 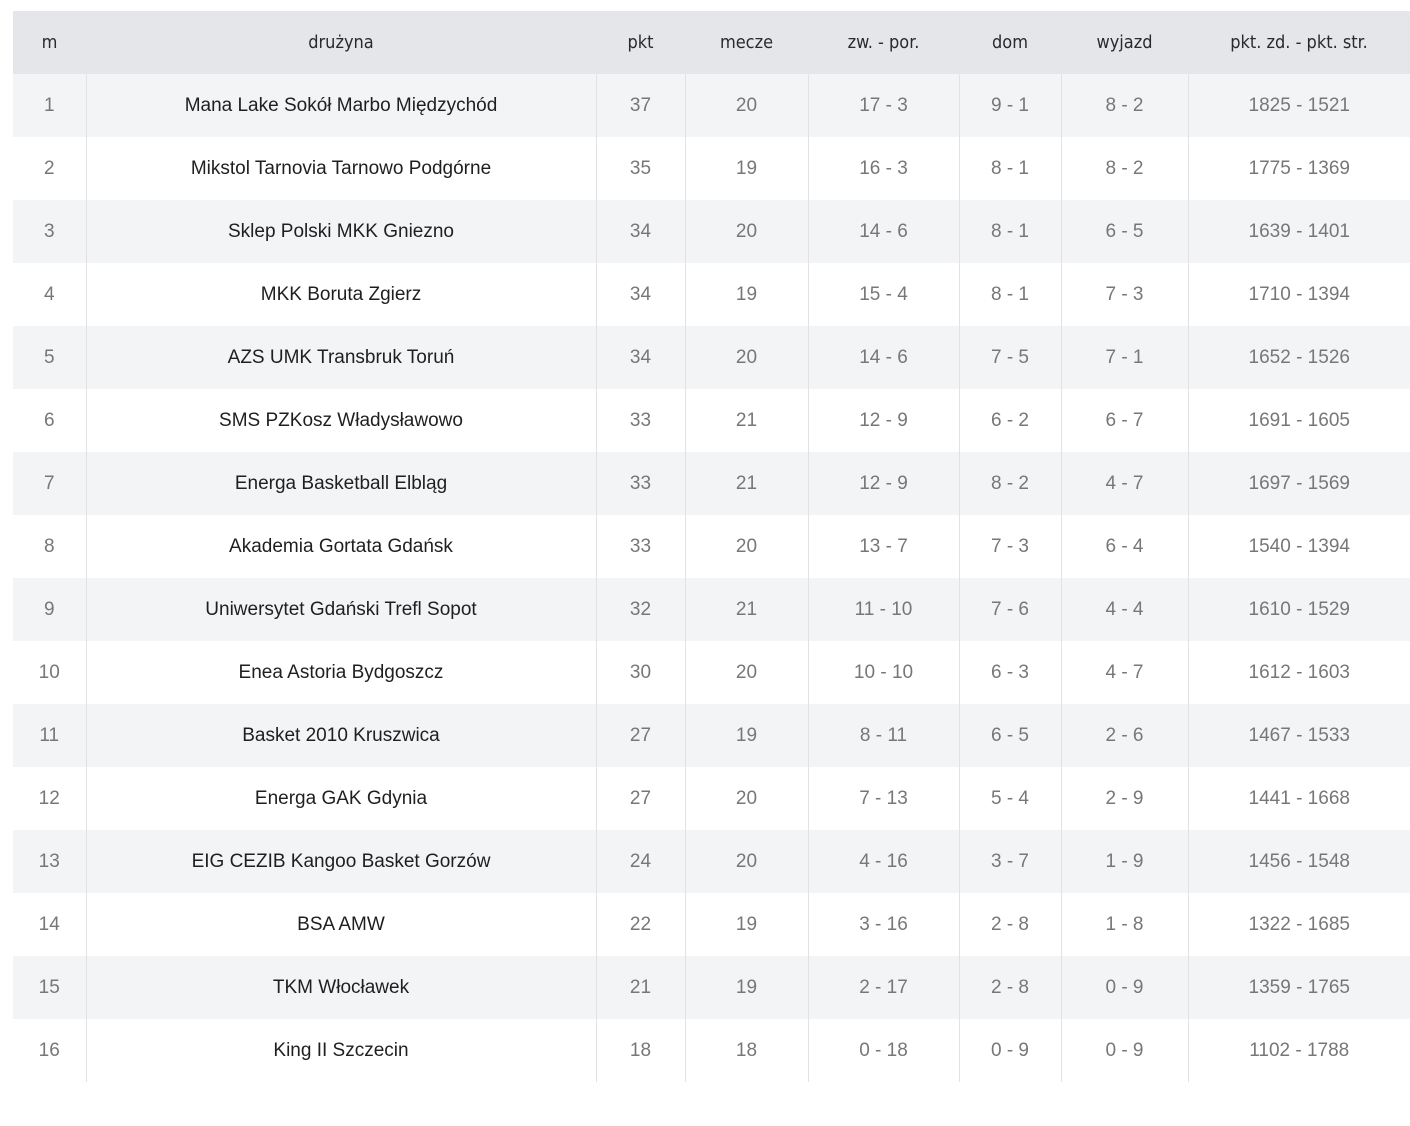 What do you see at coordinates (883, 483) in the screenshot?
I see `wins-losses-cell: 12 - 9` at bounding box center [883, 483].